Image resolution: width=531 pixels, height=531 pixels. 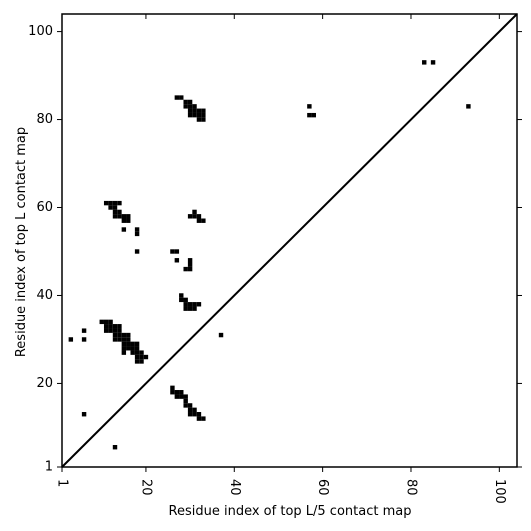 I want to click on x-axis-label: Residue index of top L/5 contact map, so click(x=290, y=511).